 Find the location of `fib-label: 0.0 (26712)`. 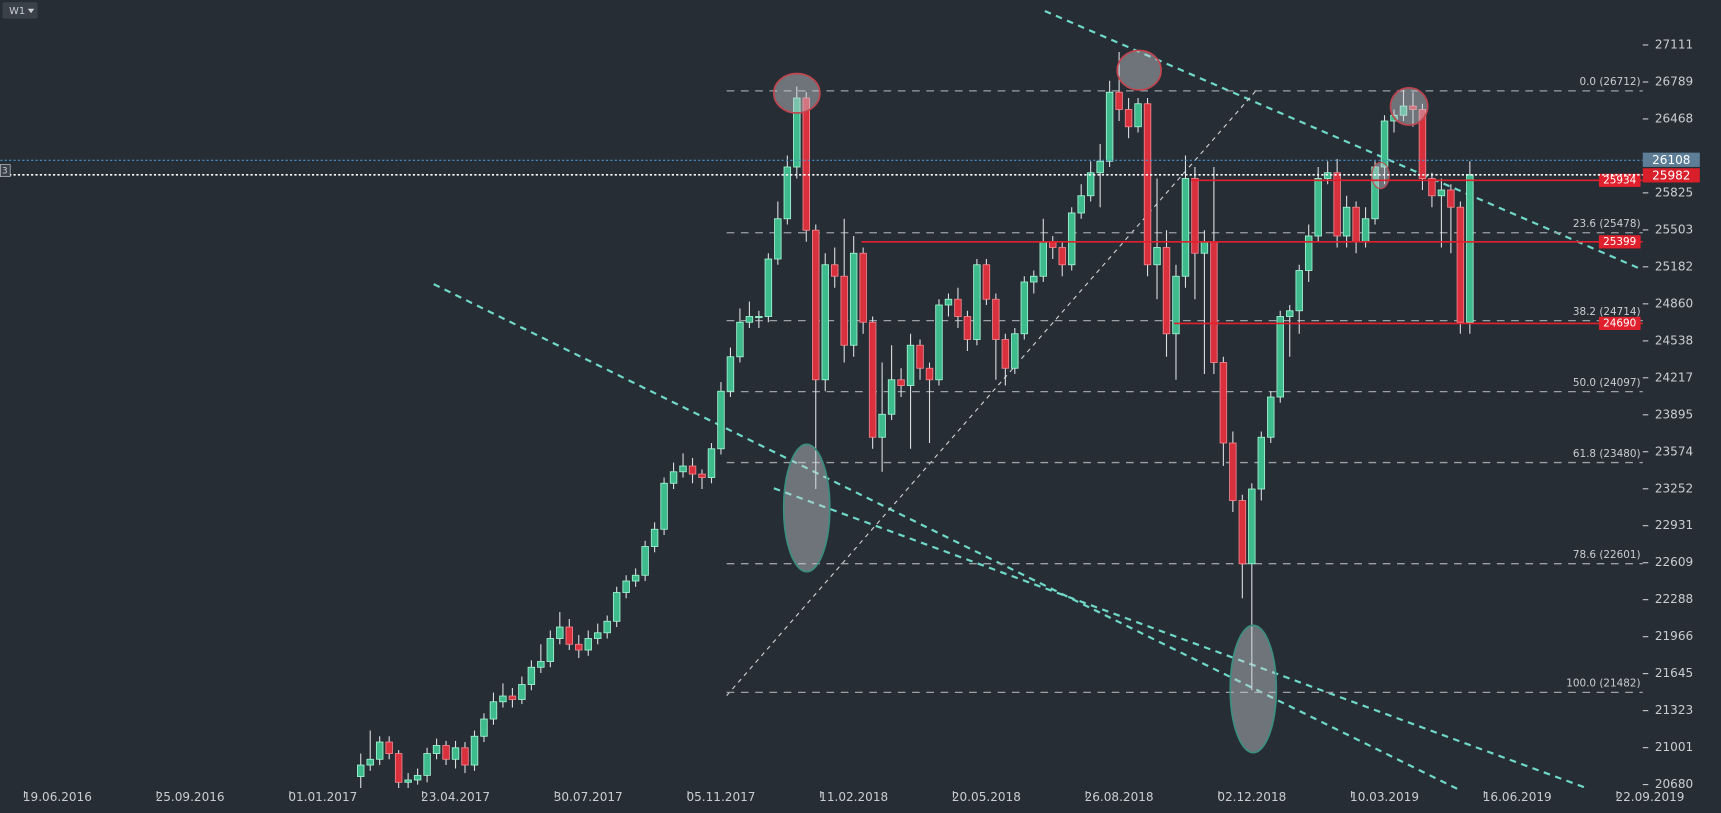

fib-label: 0.0 (26712) is located at coordinates (1609, 82).